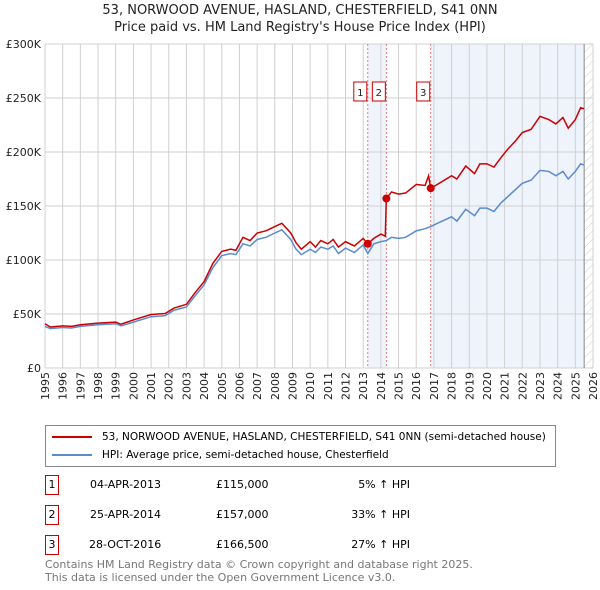  Describe the element at coordinates (204, 386) in the screenshot. I see `x-tick-label: 2004` at that location.